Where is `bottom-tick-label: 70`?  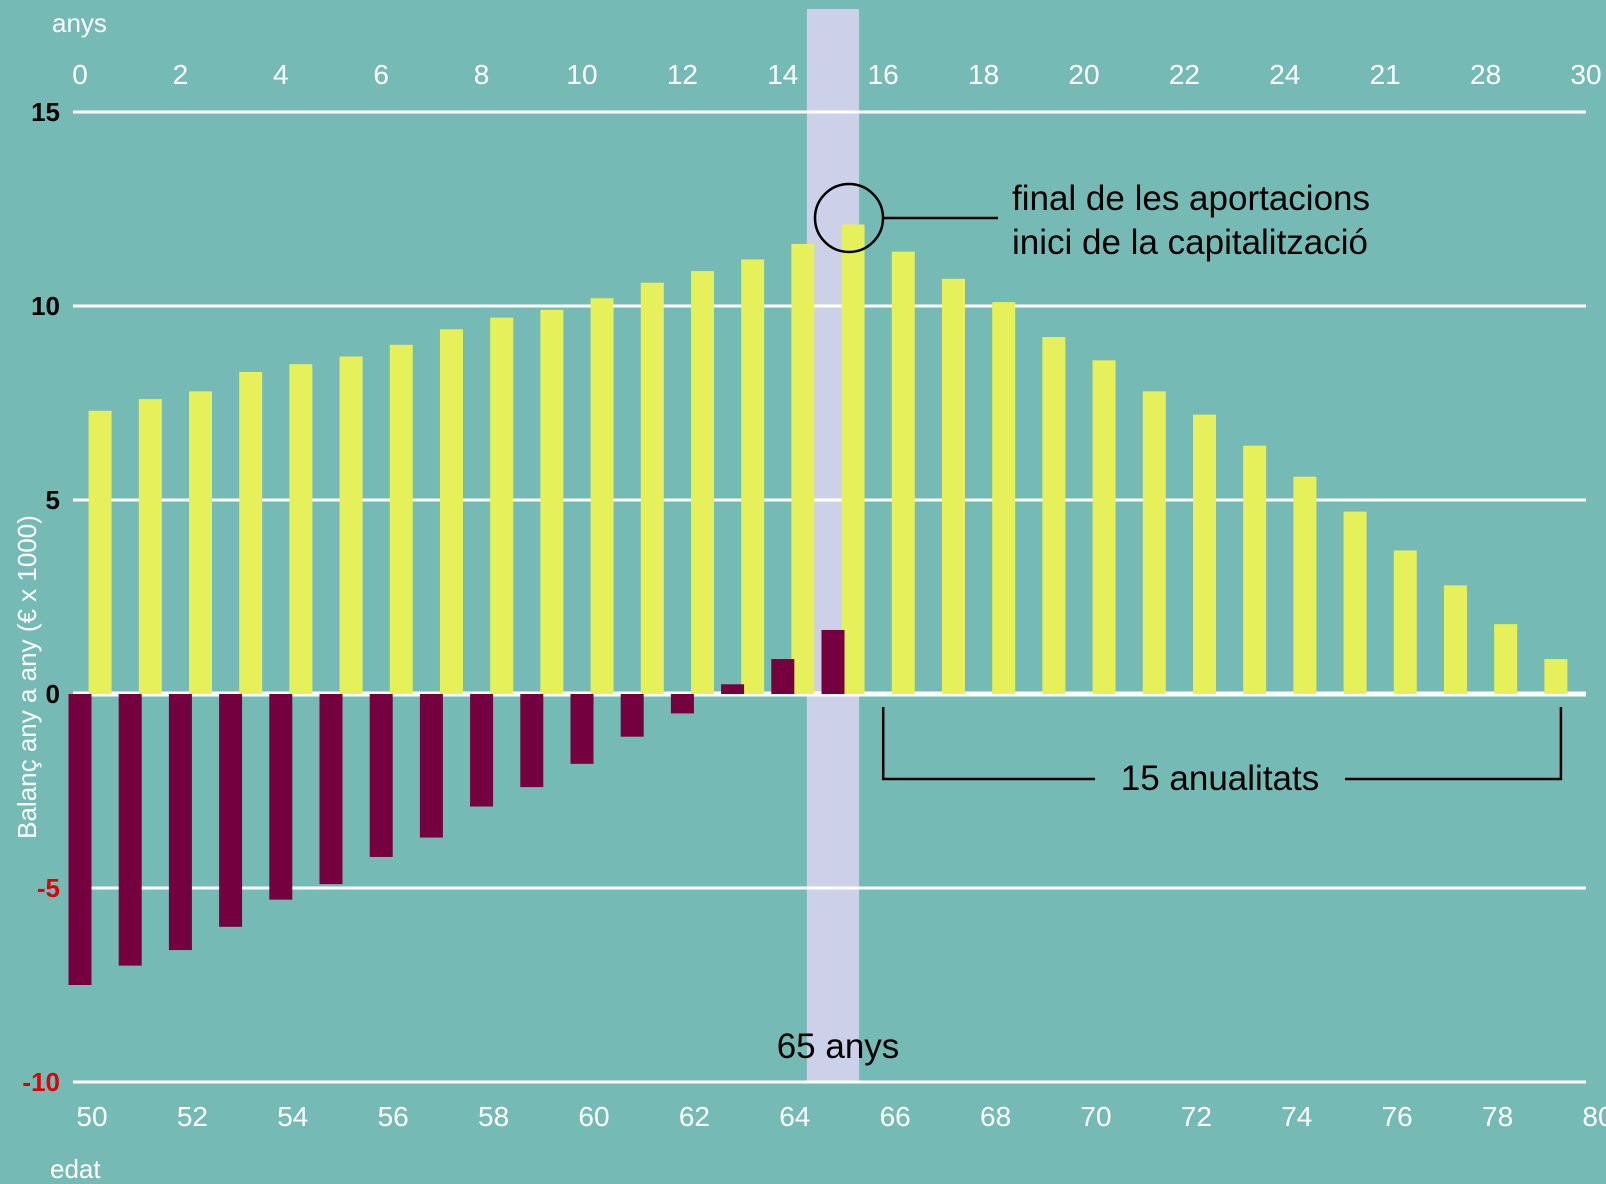 bottom-tick-label: 70 is located at coordinates (1095, 1116).